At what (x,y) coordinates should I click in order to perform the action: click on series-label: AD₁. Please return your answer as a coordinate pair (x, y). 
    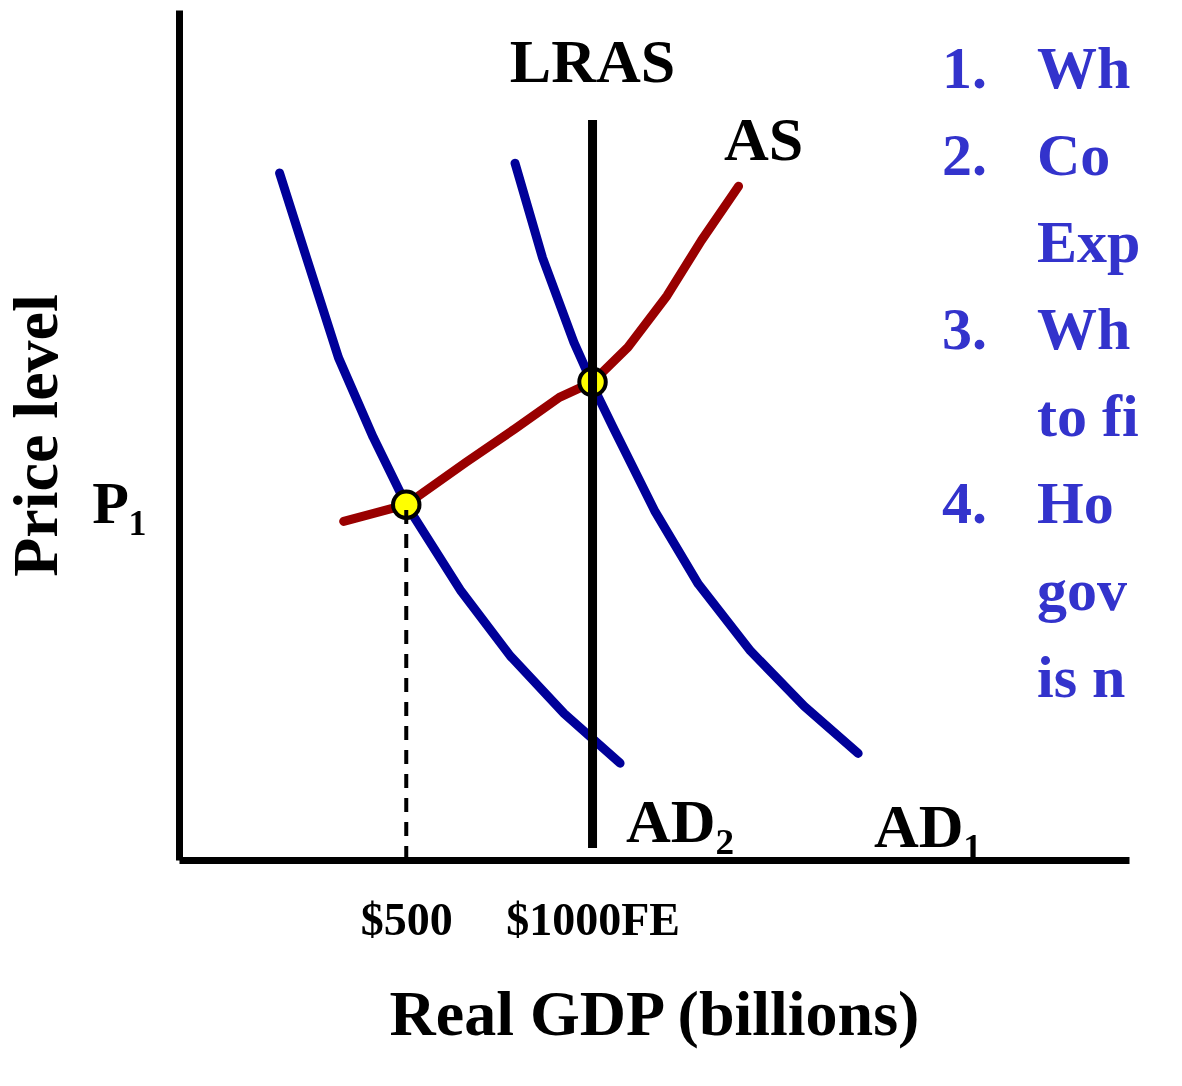
    Looking at the image, I should click on (928, 826).